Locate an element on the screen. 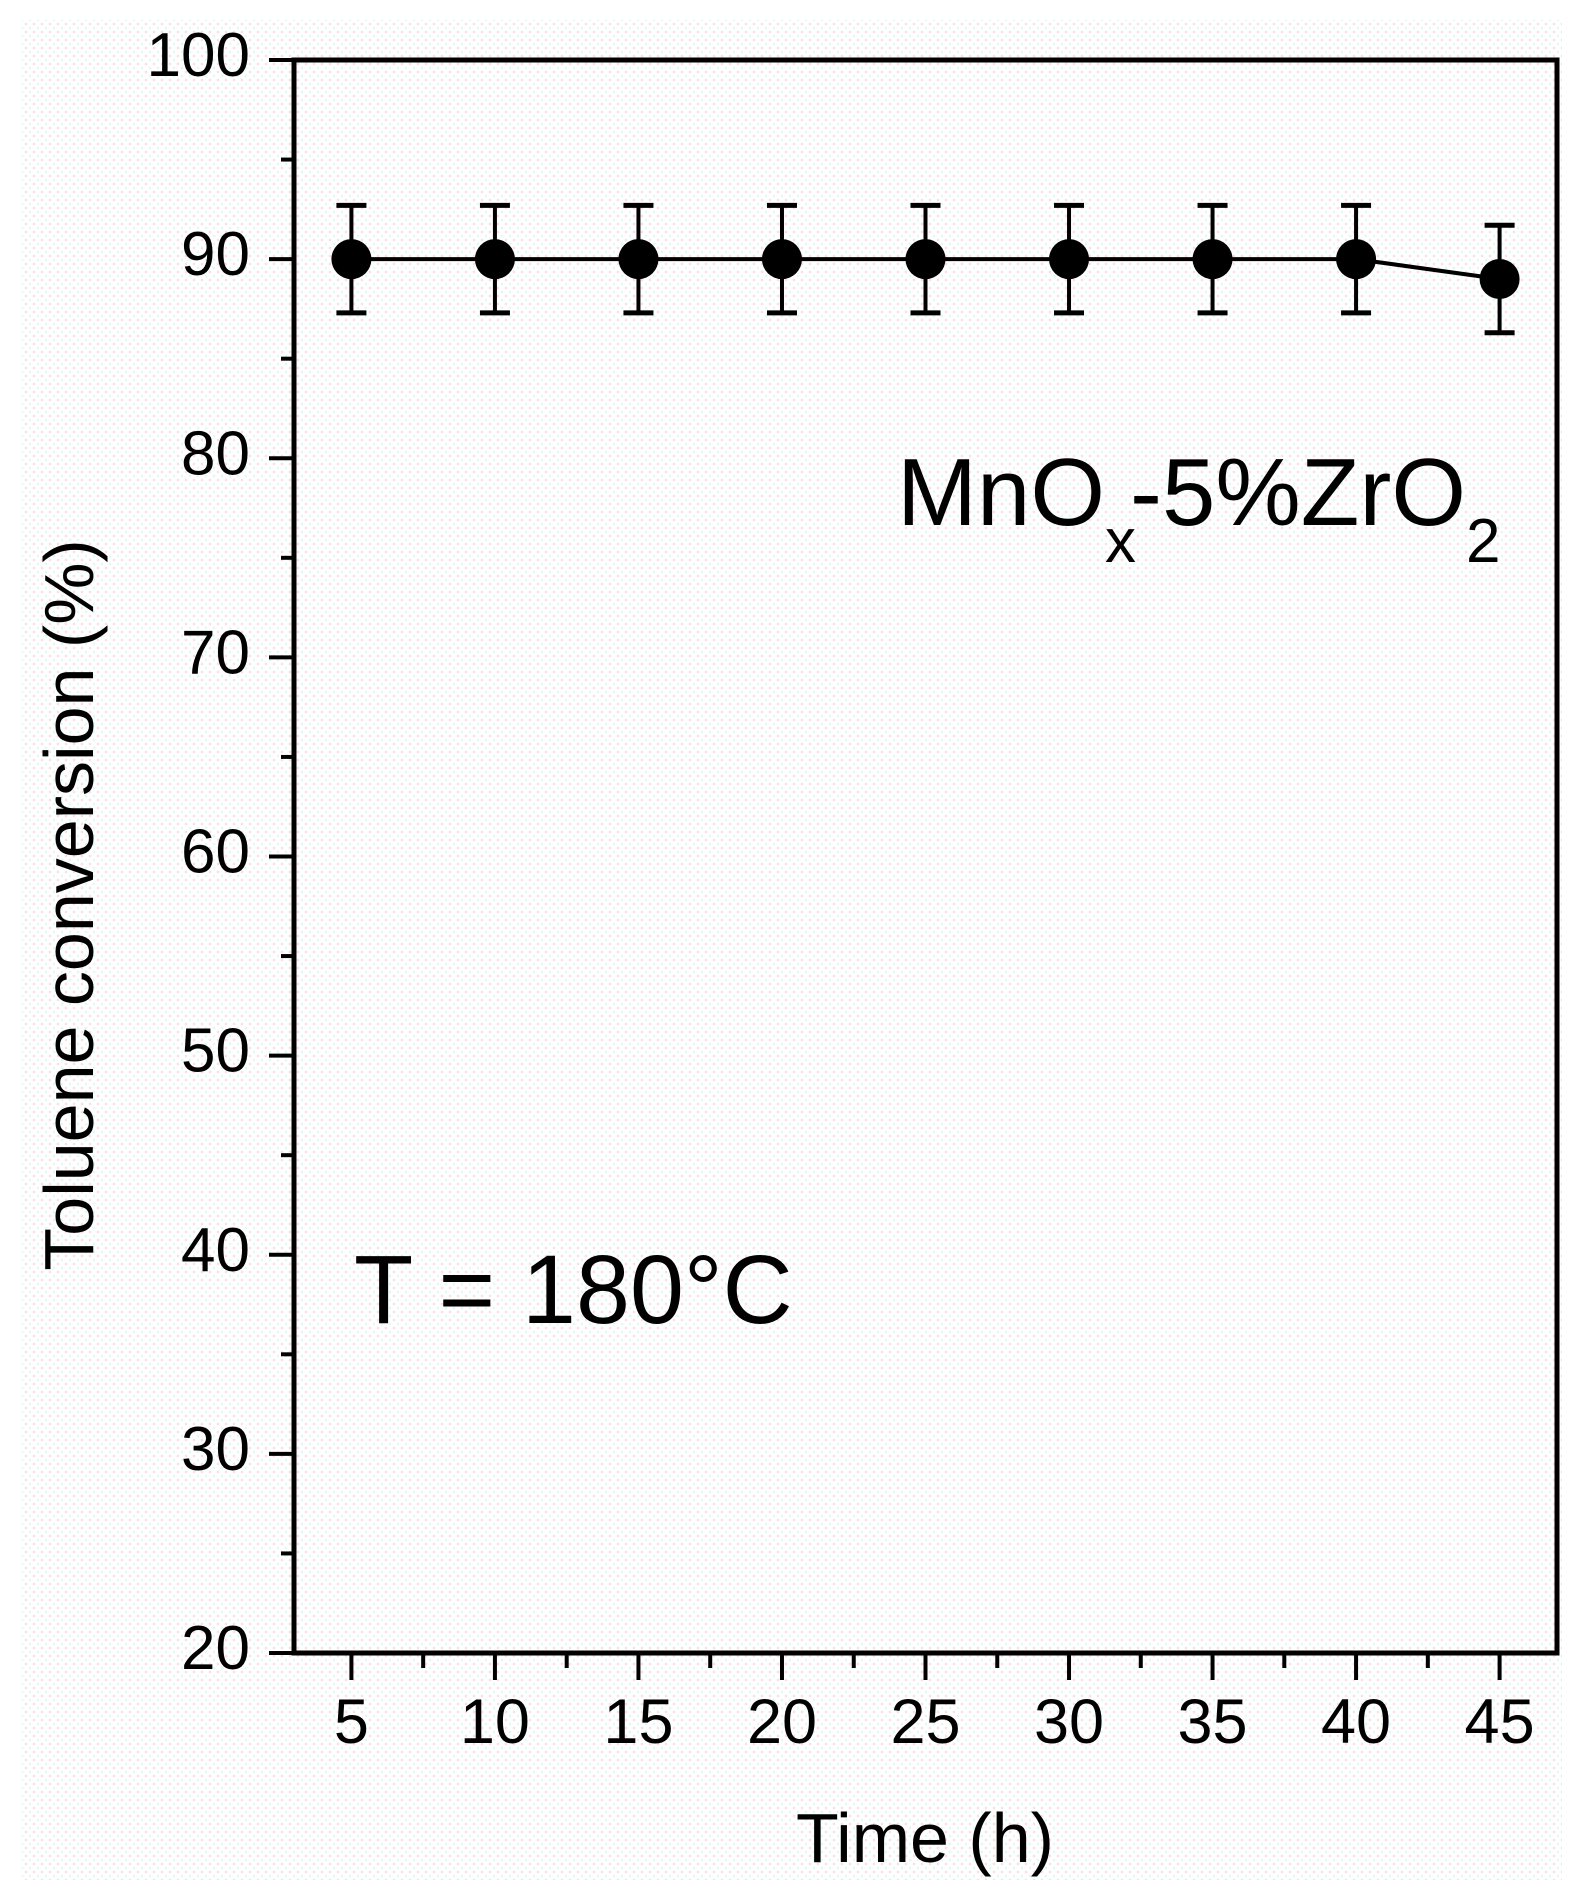 This screenshot has height=1897, width=1595. x-tick-label: 30 is located at coordinates (1069, 1722).